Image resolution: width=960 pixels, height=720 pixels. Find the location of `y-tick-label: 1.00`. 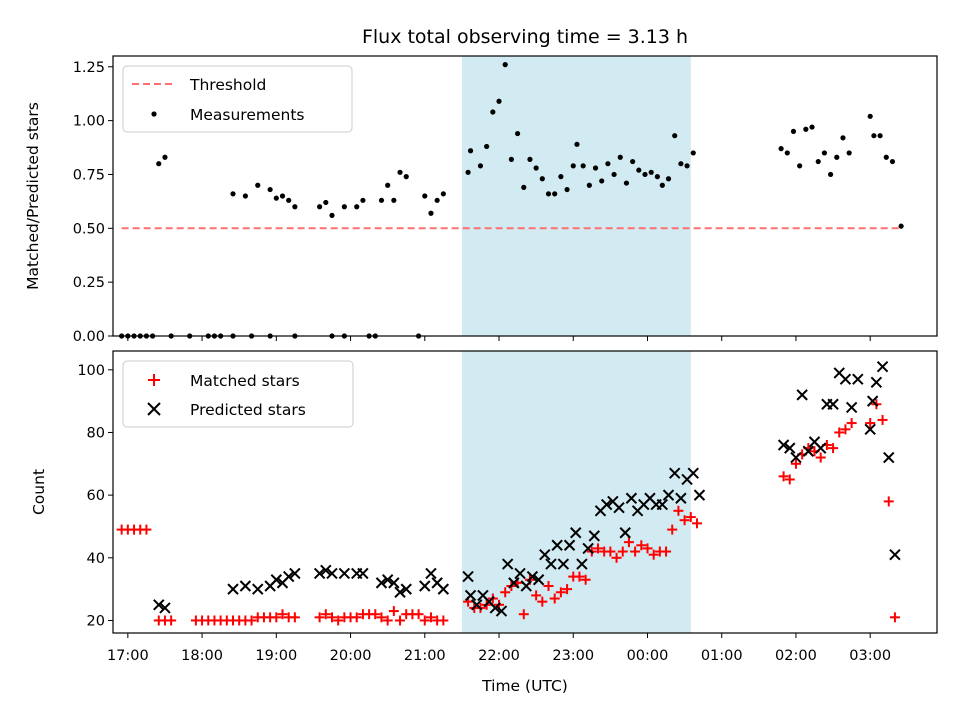

y-tick-label: 1.00 is located at coordinates (89, 122).